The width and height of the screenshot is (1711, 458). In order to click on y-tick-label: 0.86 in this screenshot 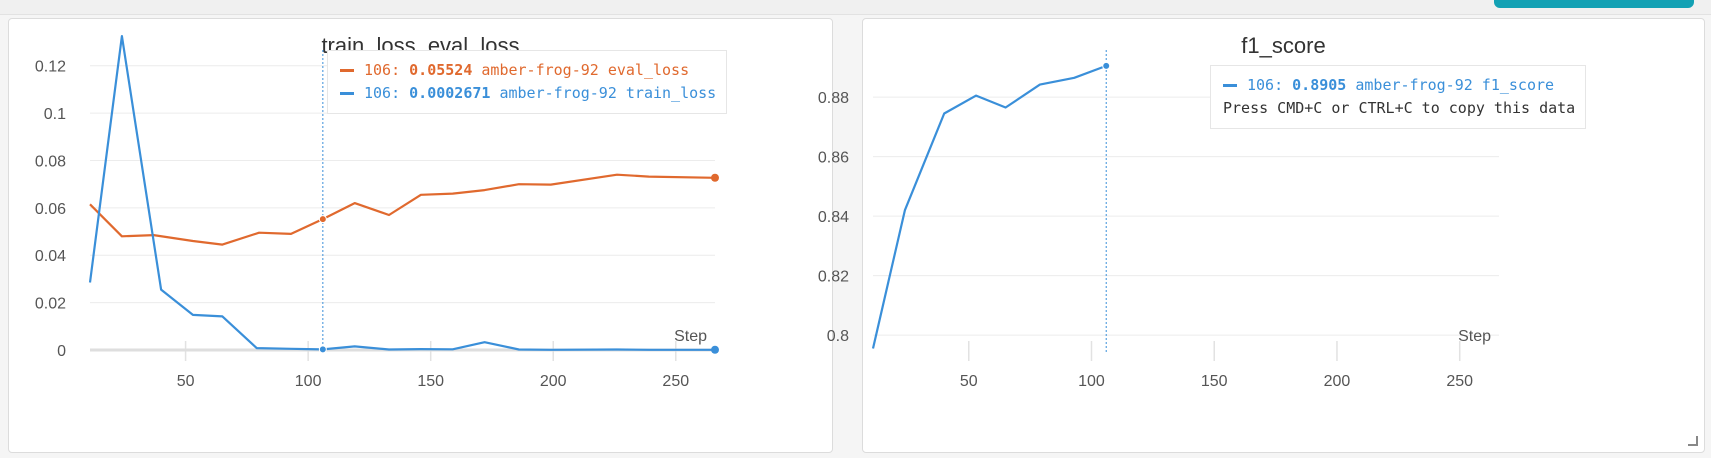, I will do `click(833, 158)`.